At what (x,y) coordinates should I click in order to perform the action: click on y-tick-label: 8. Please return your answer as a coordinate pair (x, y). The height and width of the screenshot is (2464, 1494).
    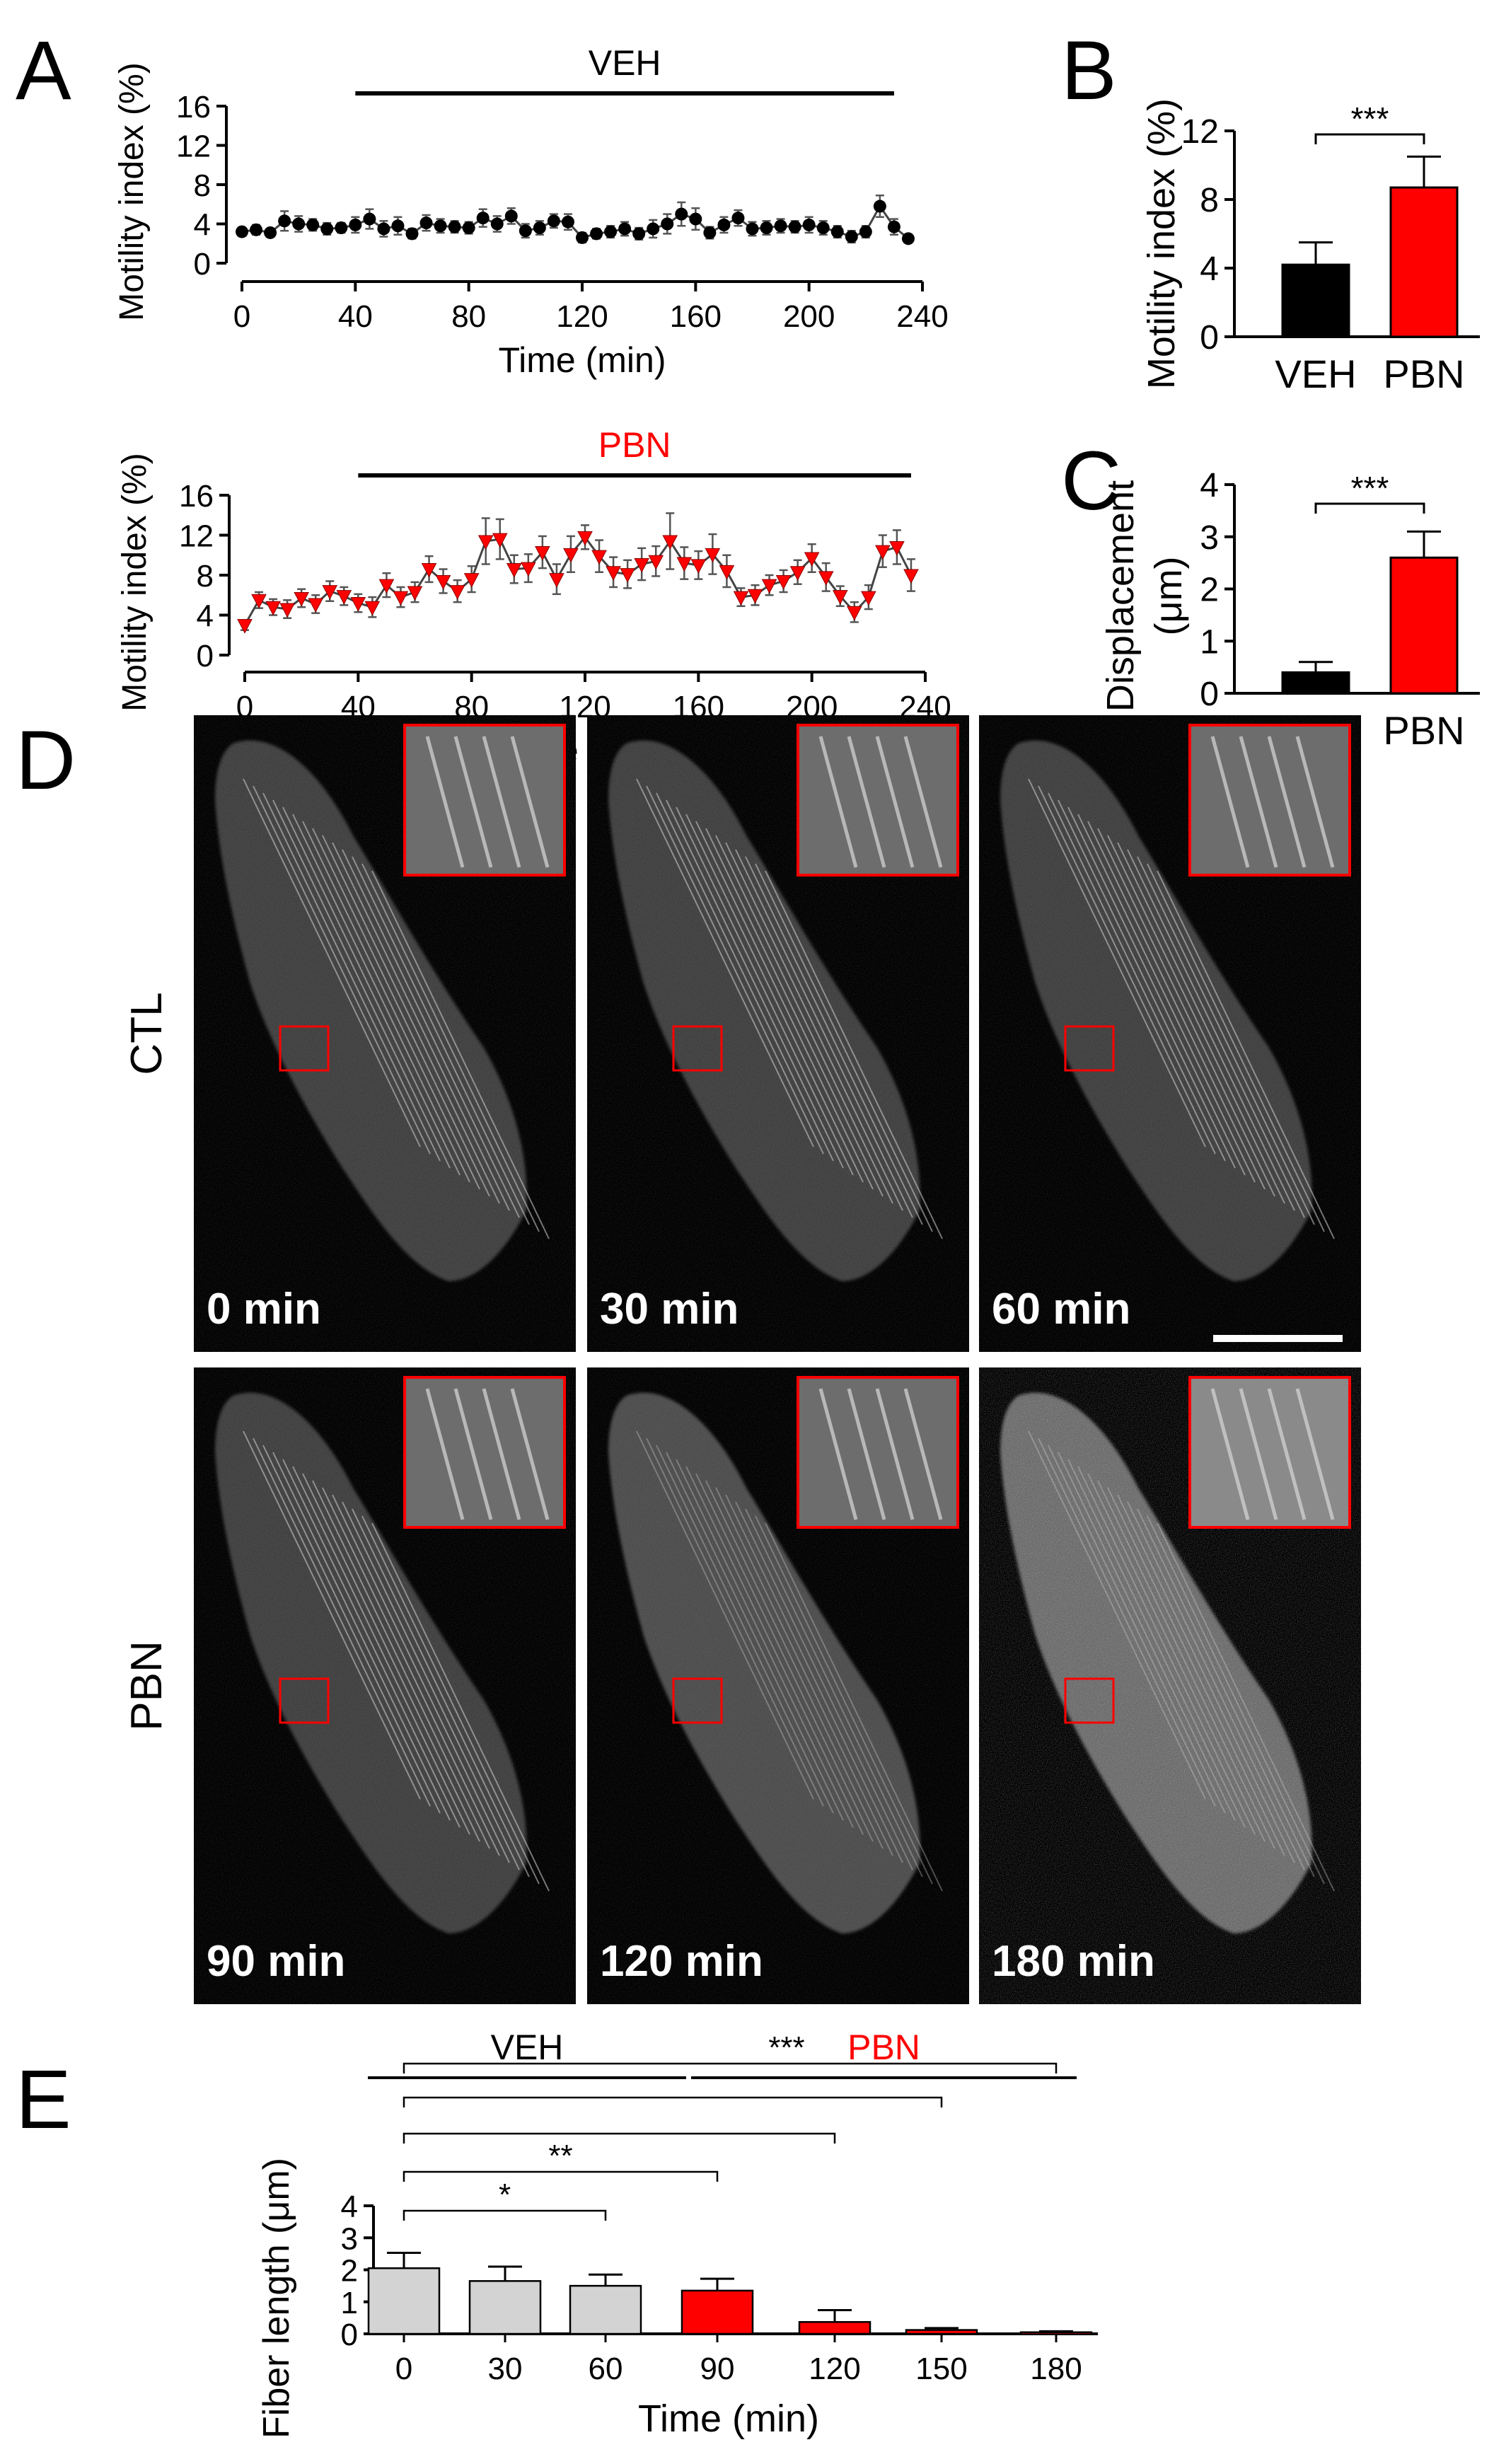
    Looking at the image, I should click on (205, 576).